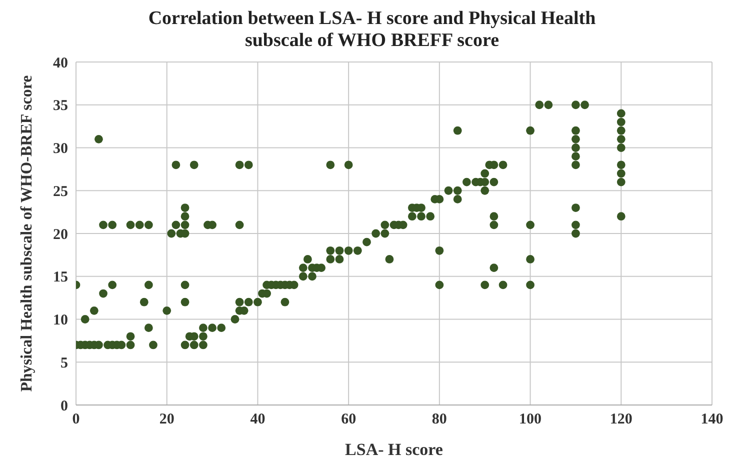  I want to click on x-tick-label: 100, so click(530, 420).